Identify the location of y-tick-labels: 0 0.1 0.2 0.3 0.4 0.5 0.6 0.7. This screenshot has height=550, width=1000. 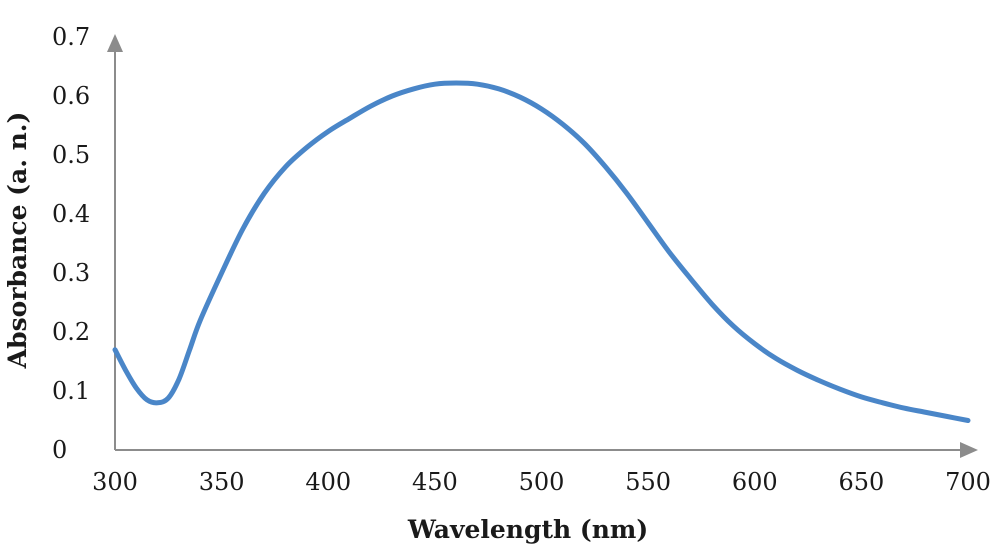
(71, 243).